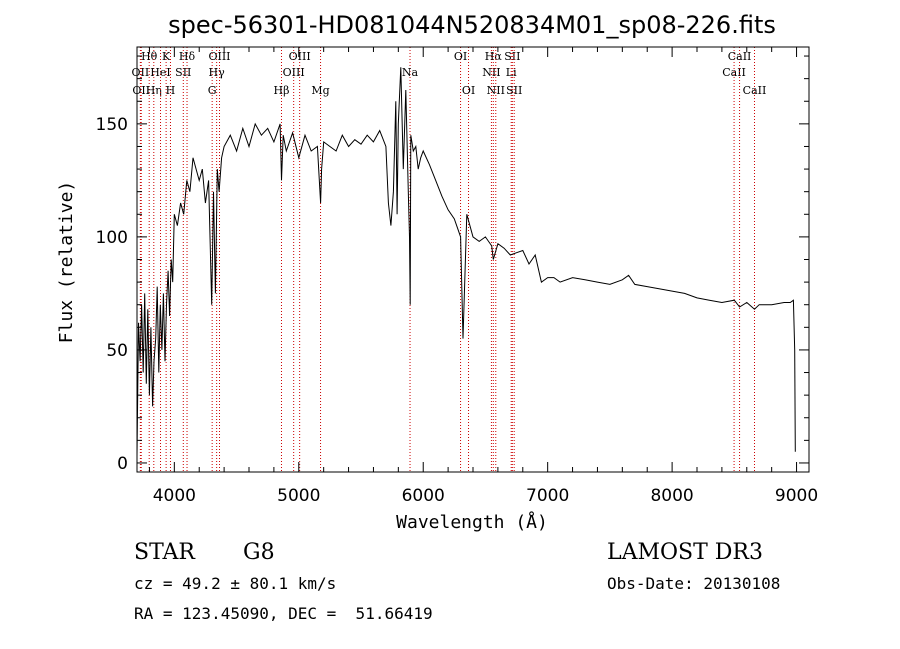  What do you see at coordinates (494, 56) in the screenshot?
I see `line-marker-label: Hα` at bounding box center [494, 56].